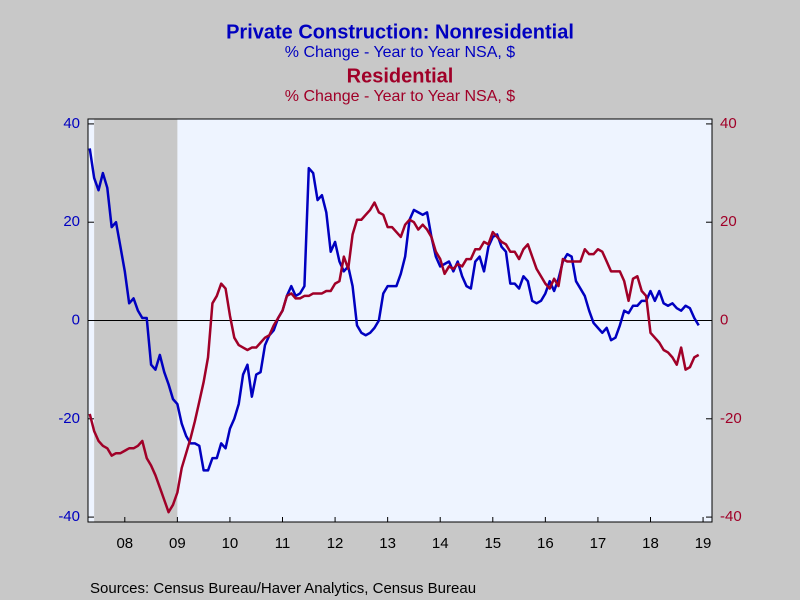 The width and height of the screenshot is (800, 600). What do you see at coordinates (400, 52) in the screenshot?
I see `chart-subtitle: % Change - Year to Year NSA, $` at bounding box center [400, 52].